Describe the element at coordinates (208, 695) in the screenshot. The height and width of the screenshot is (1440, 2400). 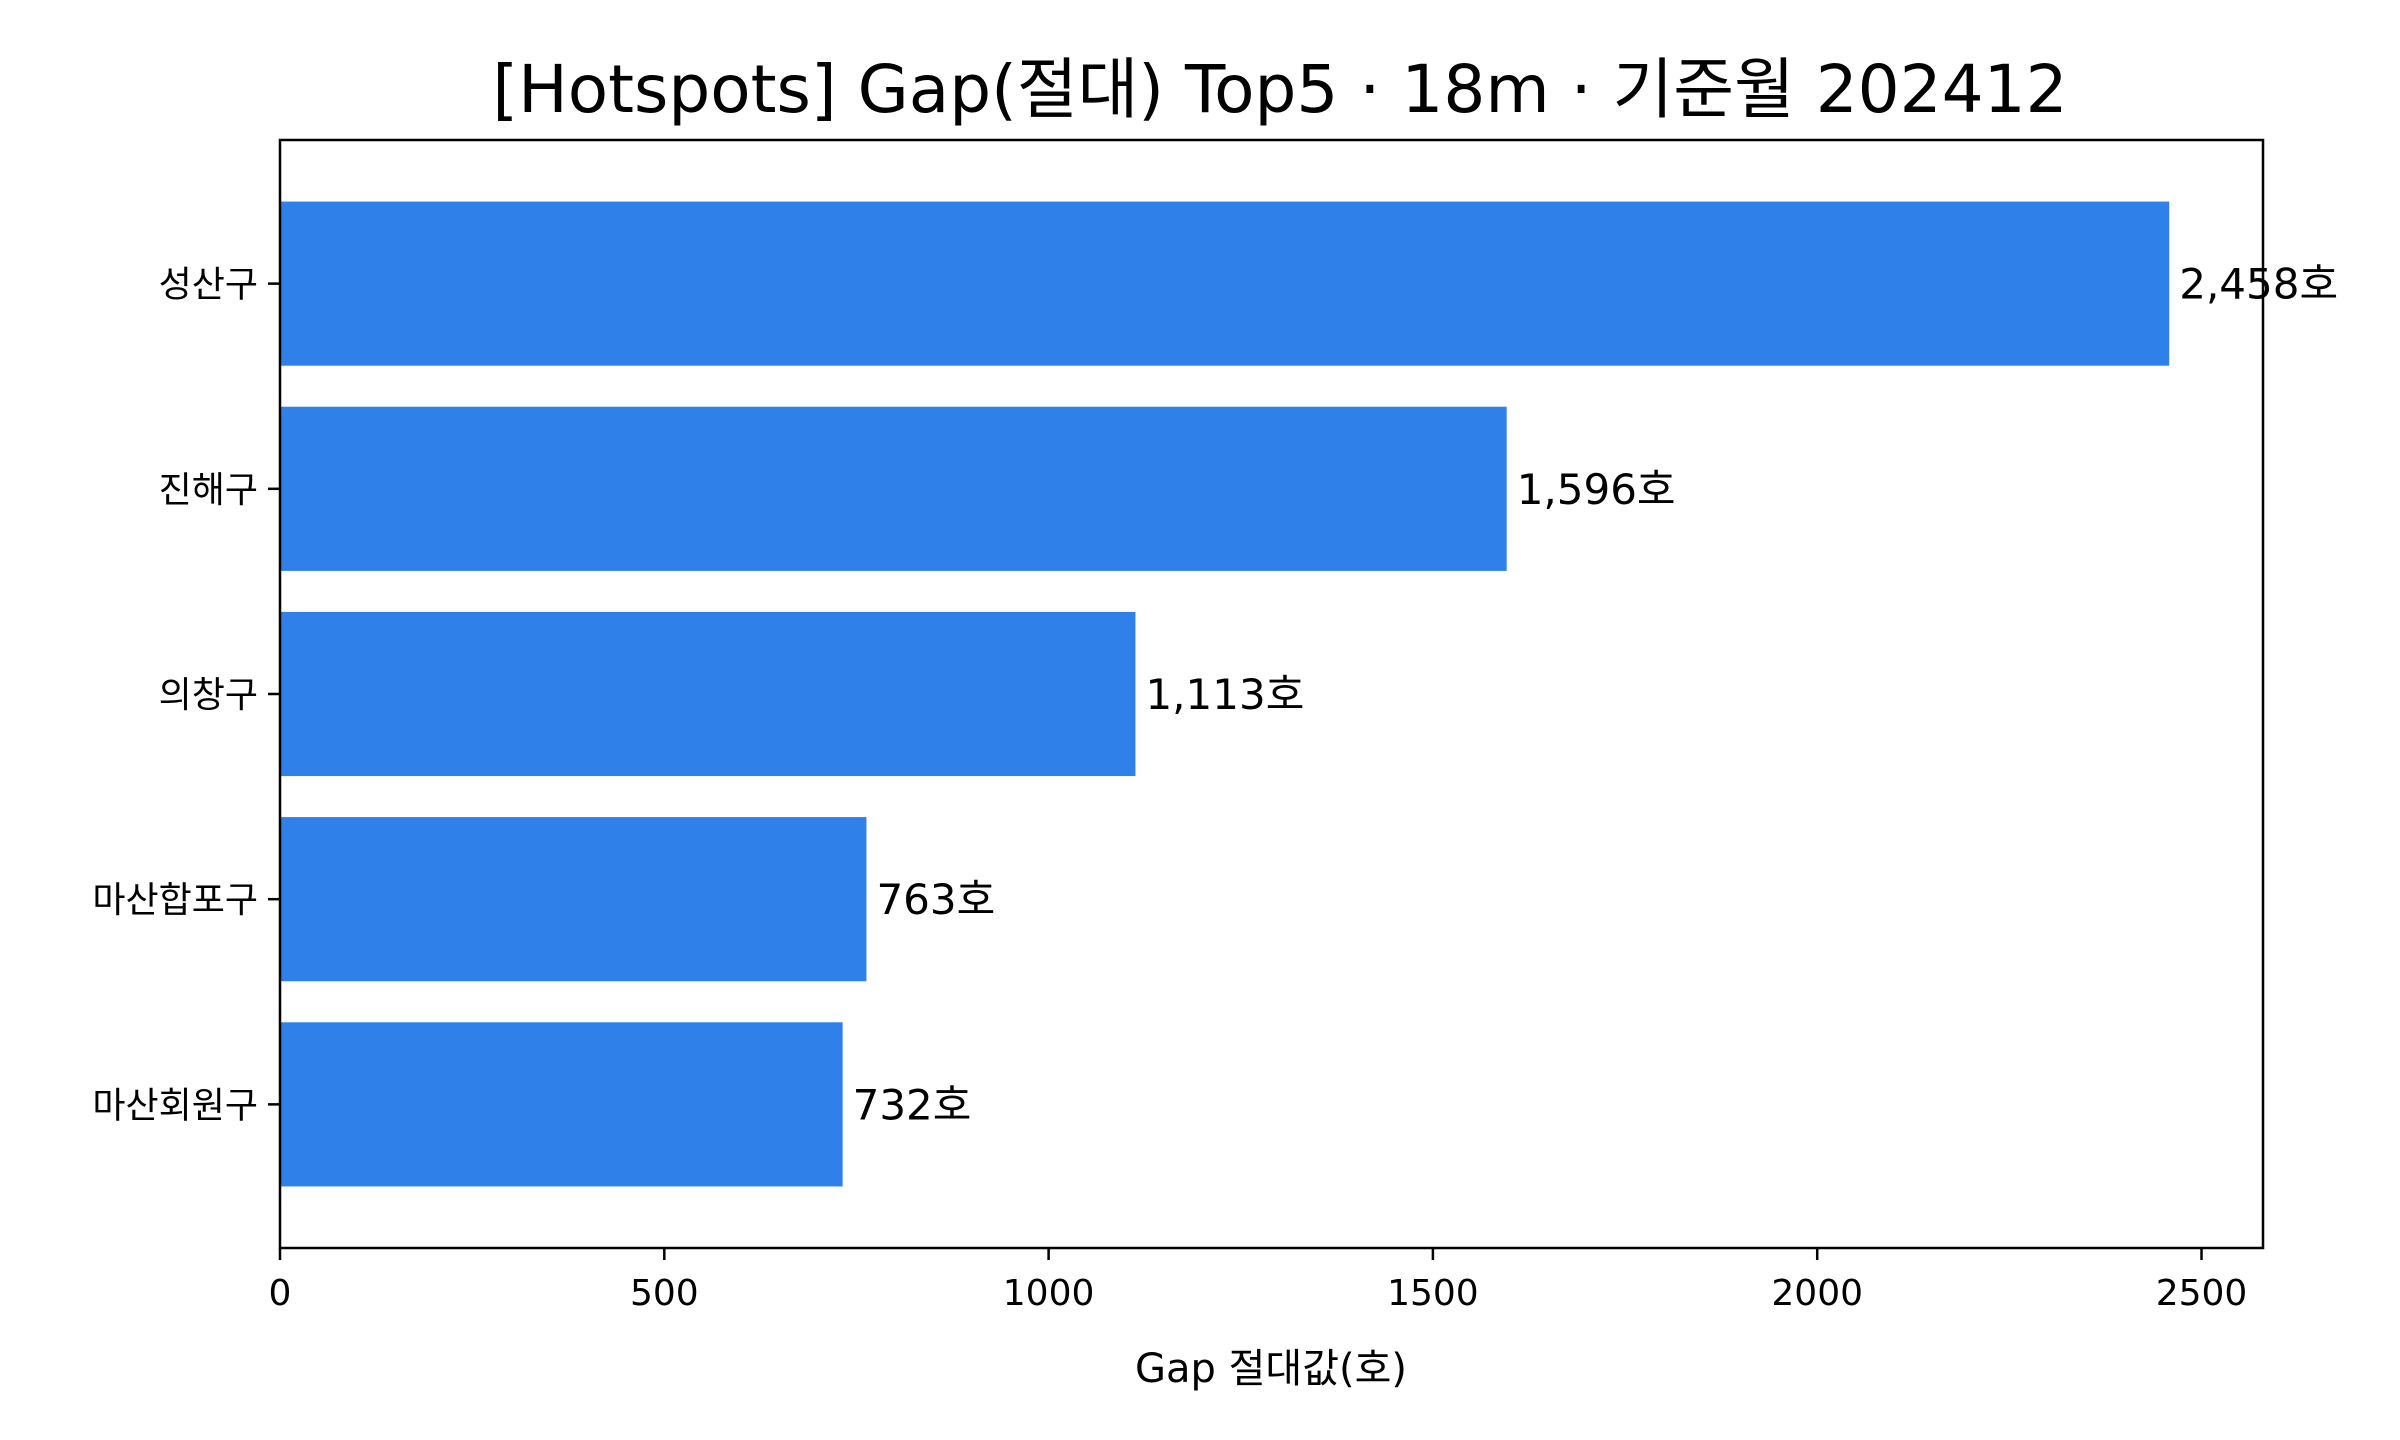
I see `y-tick-label-3: 의창구` at that location.